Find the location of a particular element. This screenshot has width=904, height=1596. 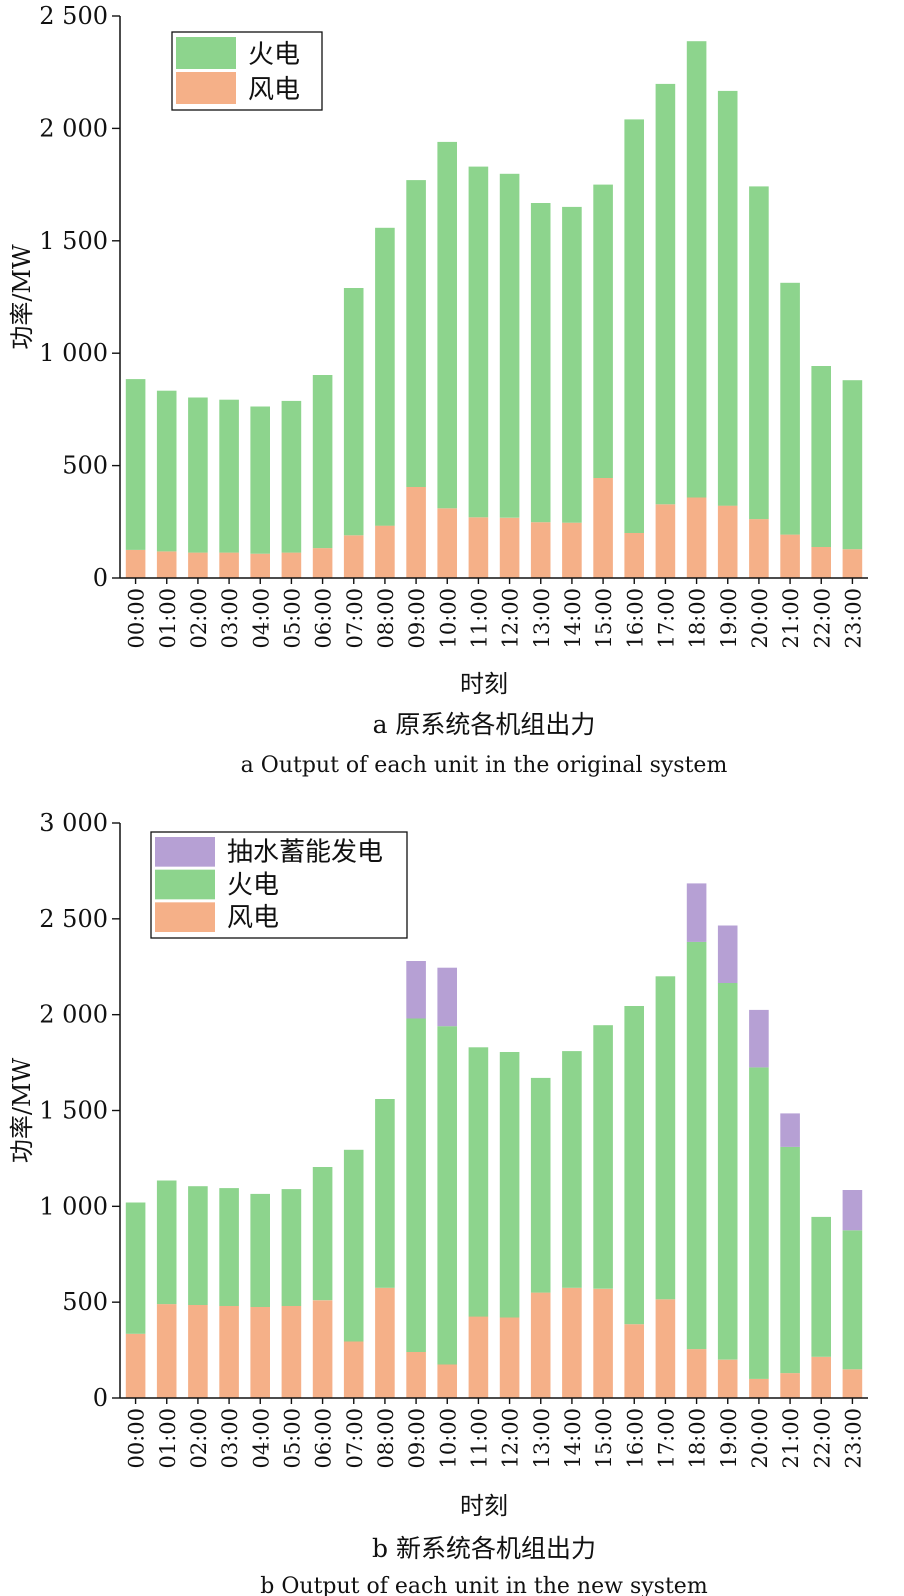

x-tick-label: 17:00 is located at coordinates (666, 618).